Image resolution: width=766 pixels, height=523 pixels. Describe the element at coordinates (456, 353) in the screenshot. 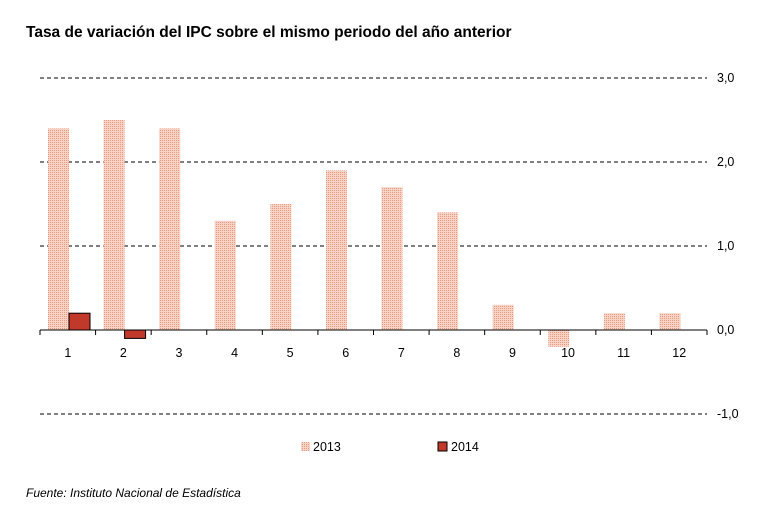

I see `x-tick-label: 8` at that location.